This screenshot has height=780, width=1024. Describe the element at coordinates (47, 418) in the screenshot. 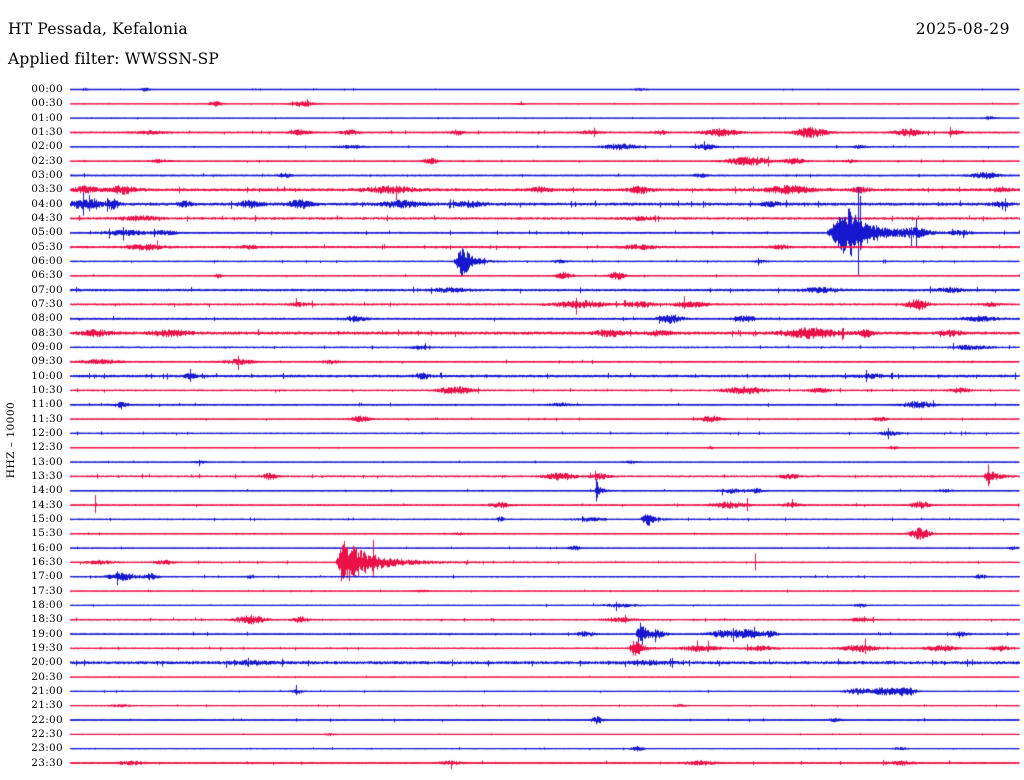

I see `time-label: 11:30` at that location.